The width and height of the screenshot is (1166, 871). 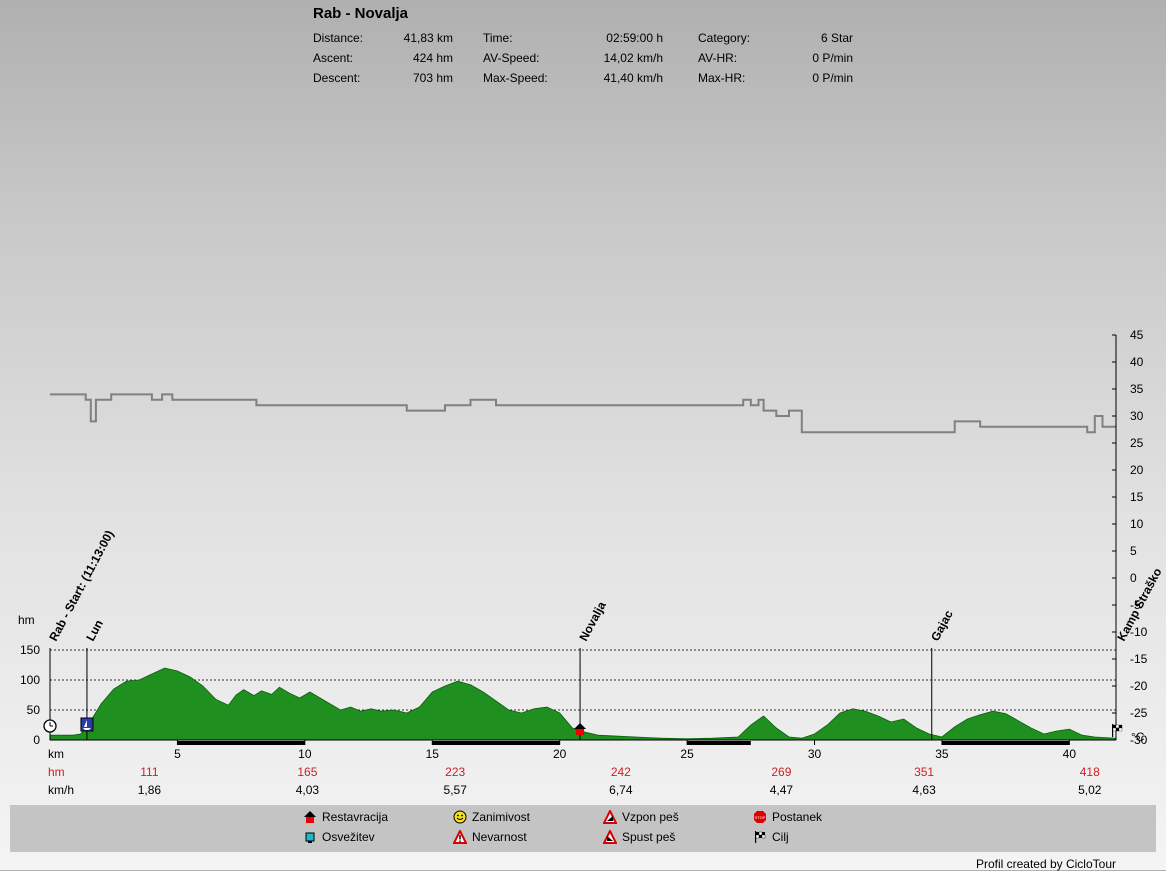 I want to click on x-tick-label: 30, so click(x=815, y=754).